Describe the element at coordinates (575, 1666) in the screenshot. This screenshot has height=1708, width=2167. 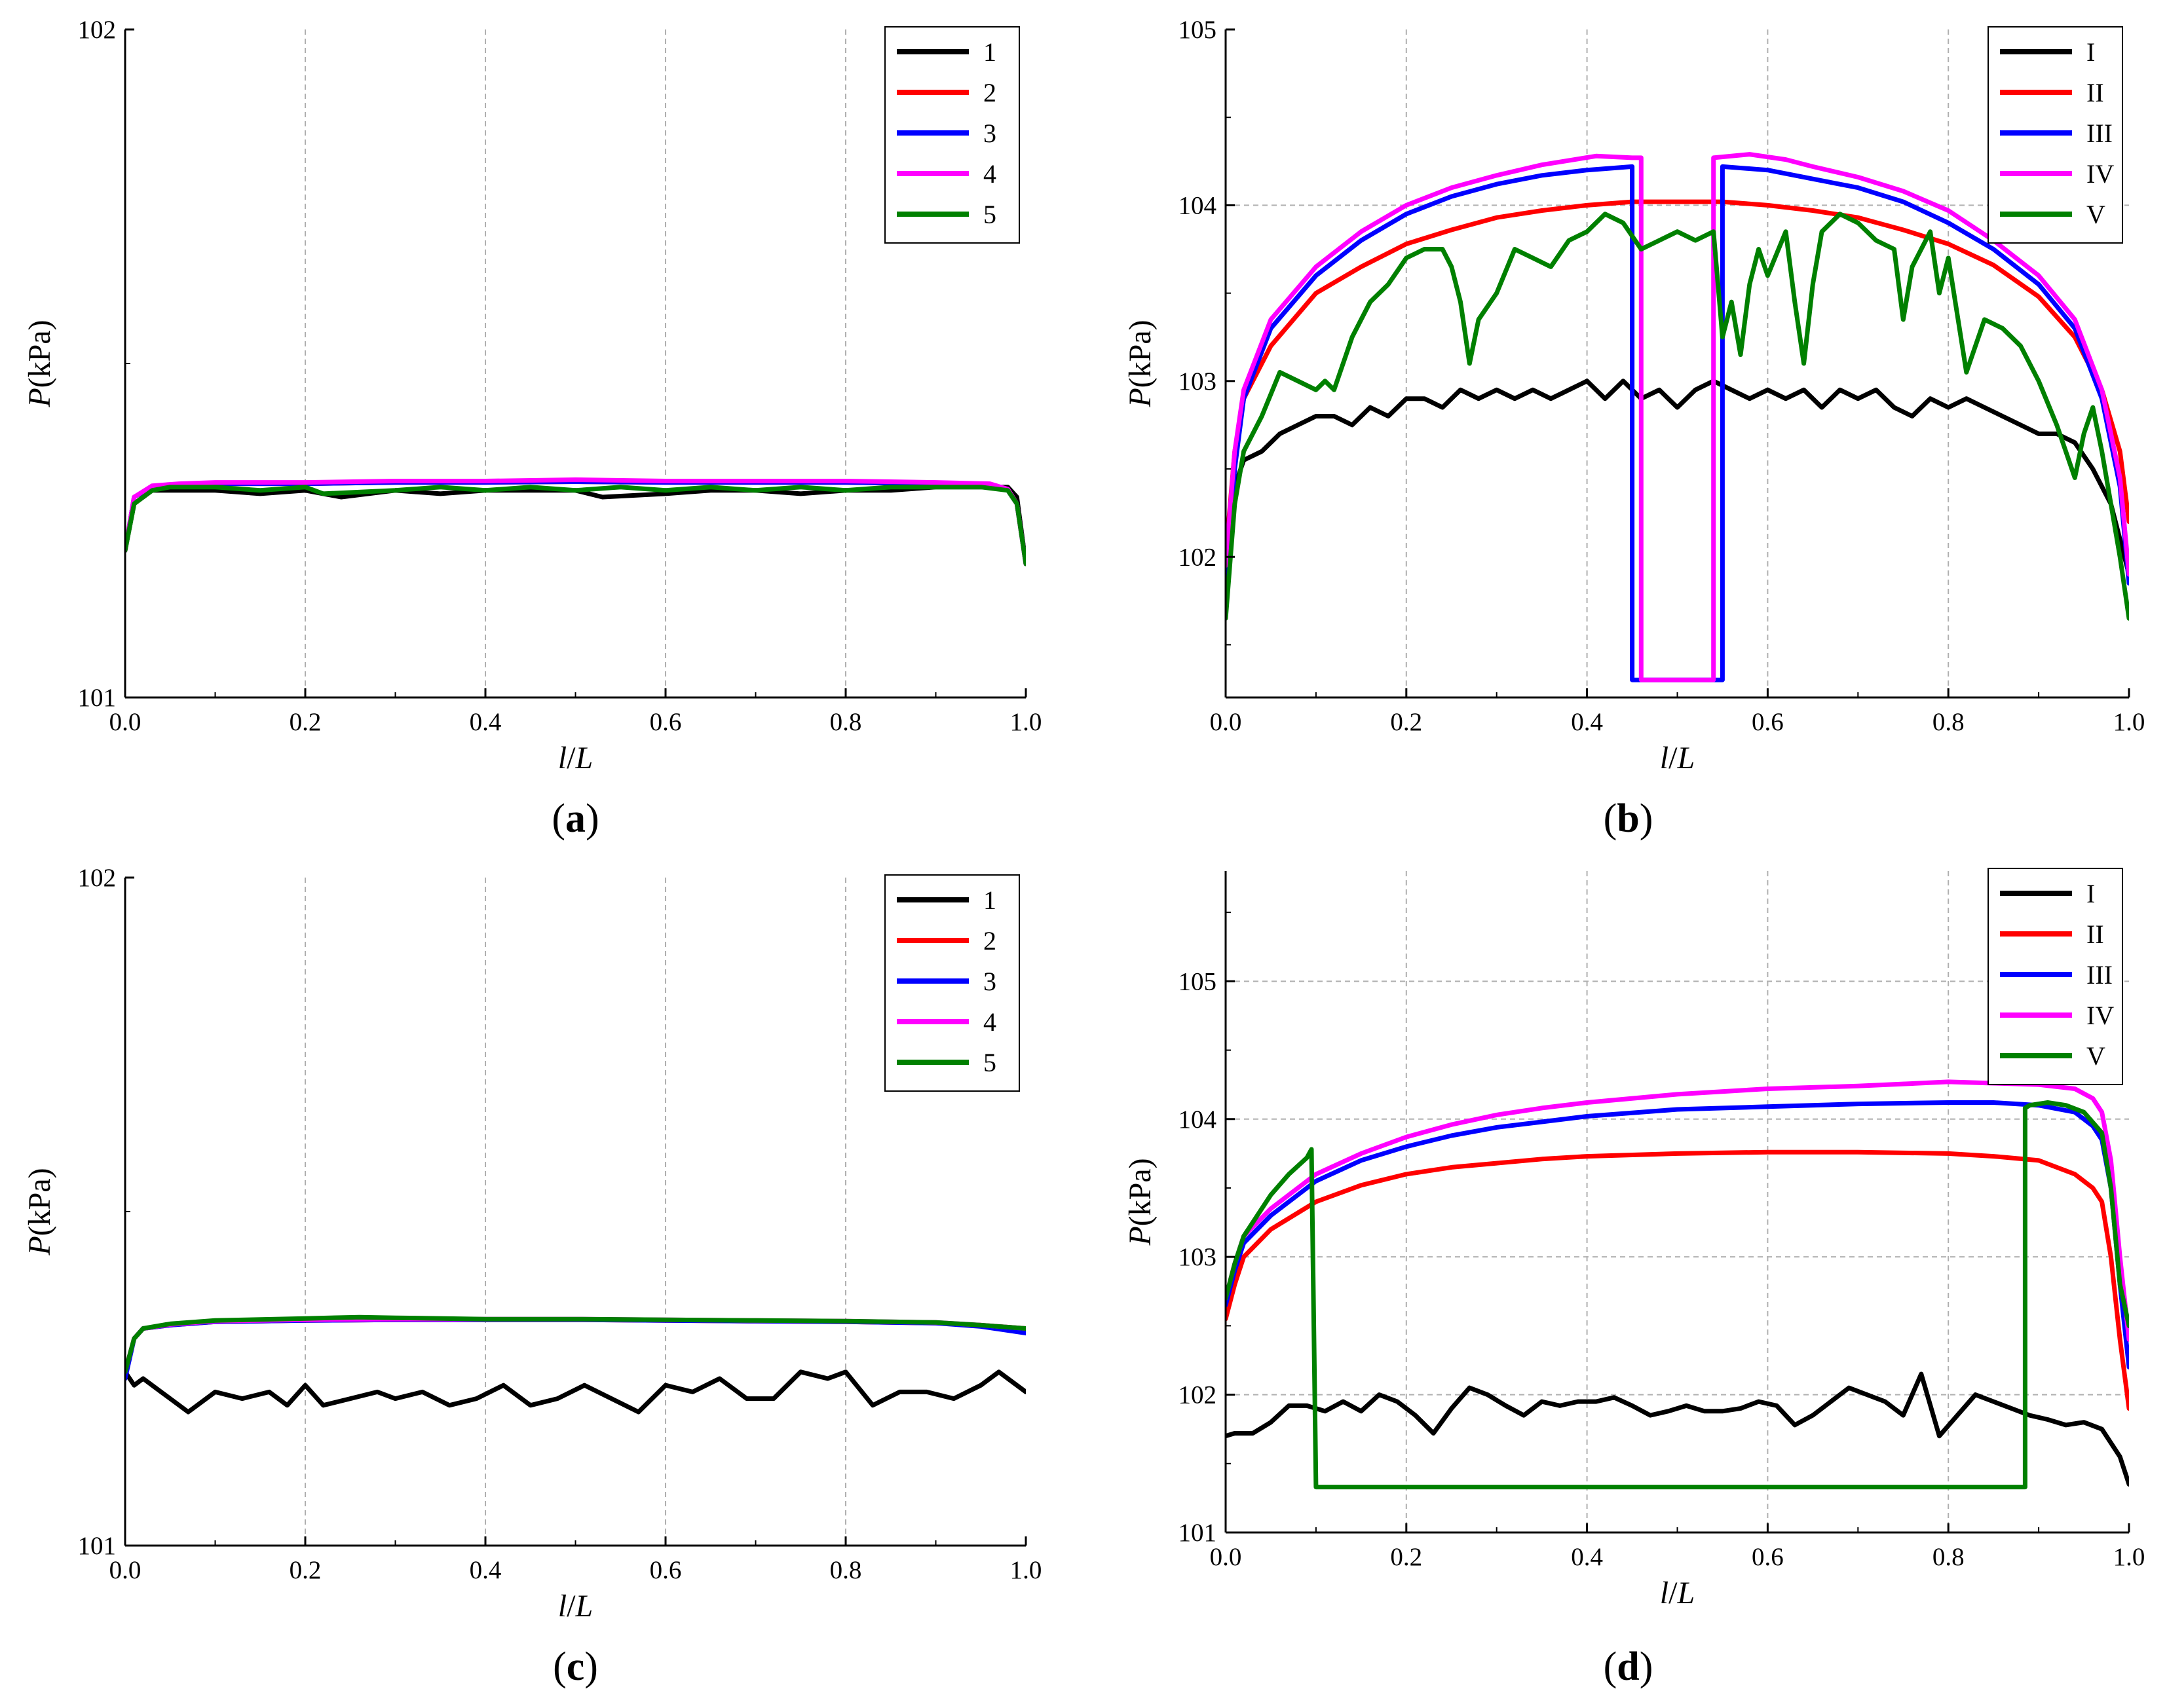
I see `panel-caption: (c)` at that location.